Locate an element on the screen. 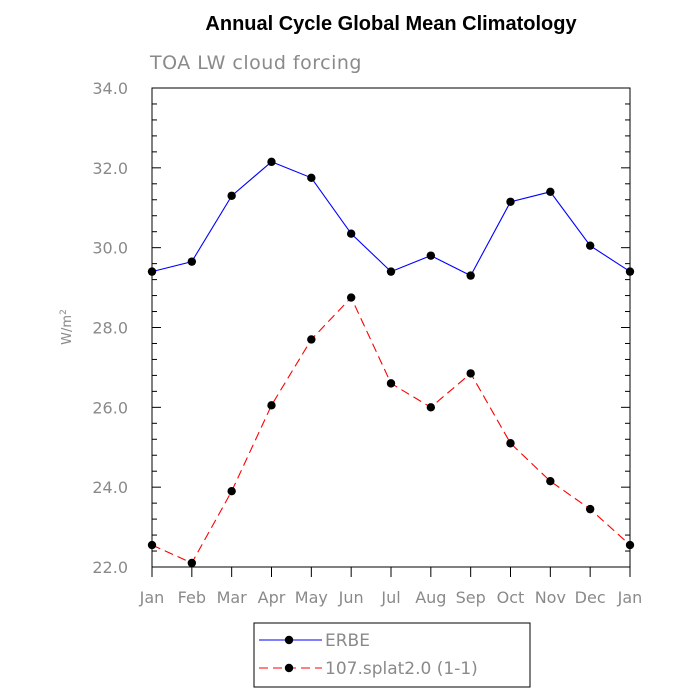  y-tick-label: 34.0 is located at coordinates (110, 88).